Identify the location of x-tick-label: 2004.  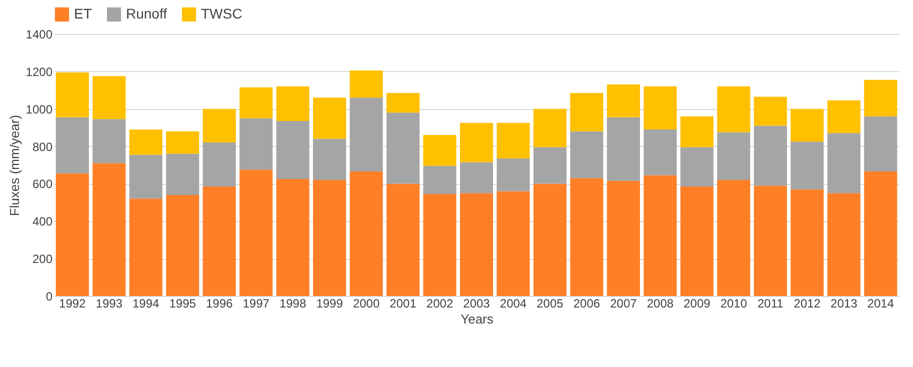
(513, 303).